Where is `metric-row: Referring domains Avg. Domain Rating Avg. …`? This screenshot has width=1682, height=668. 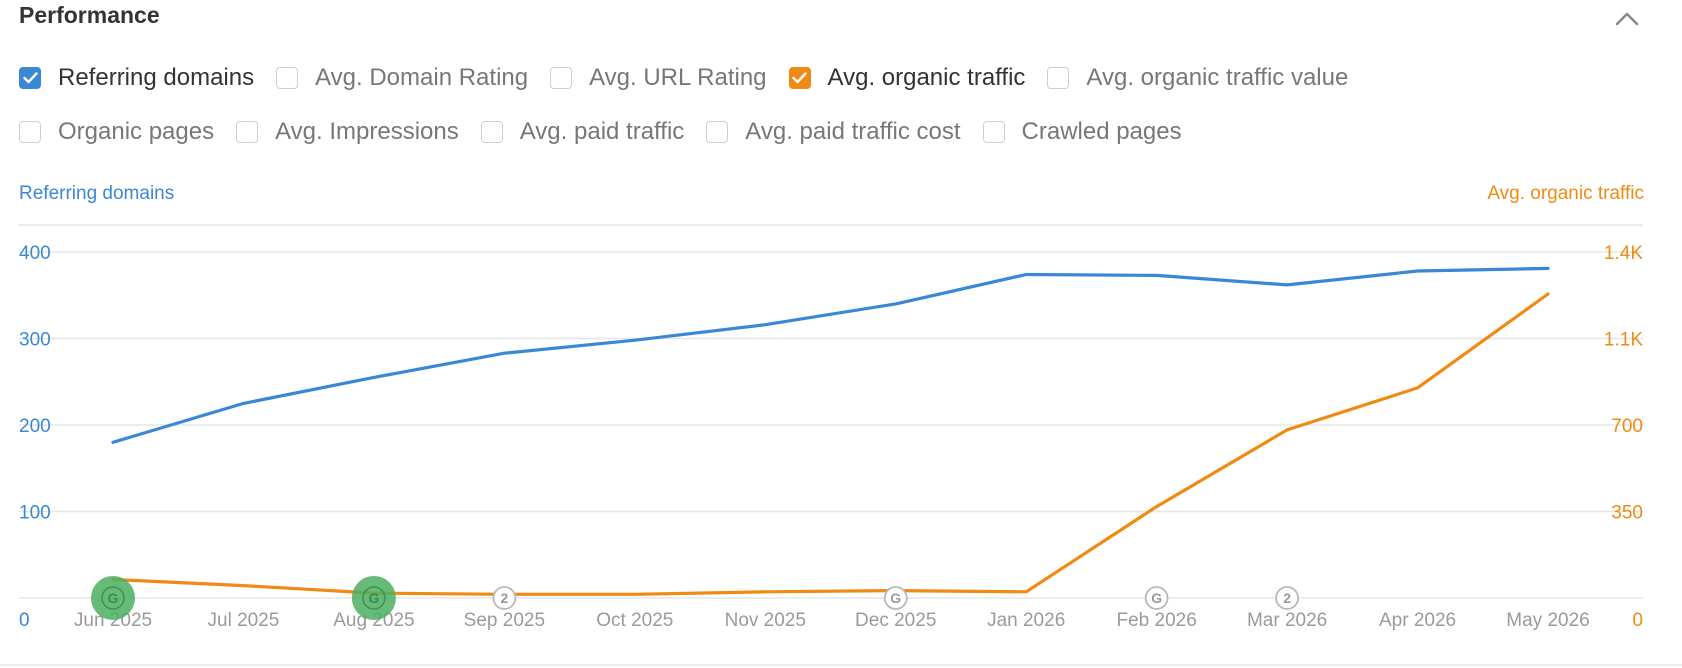 metric-row: Referring domains Avg. Domain Rating Avg. … is located at coordinates (799, 78).